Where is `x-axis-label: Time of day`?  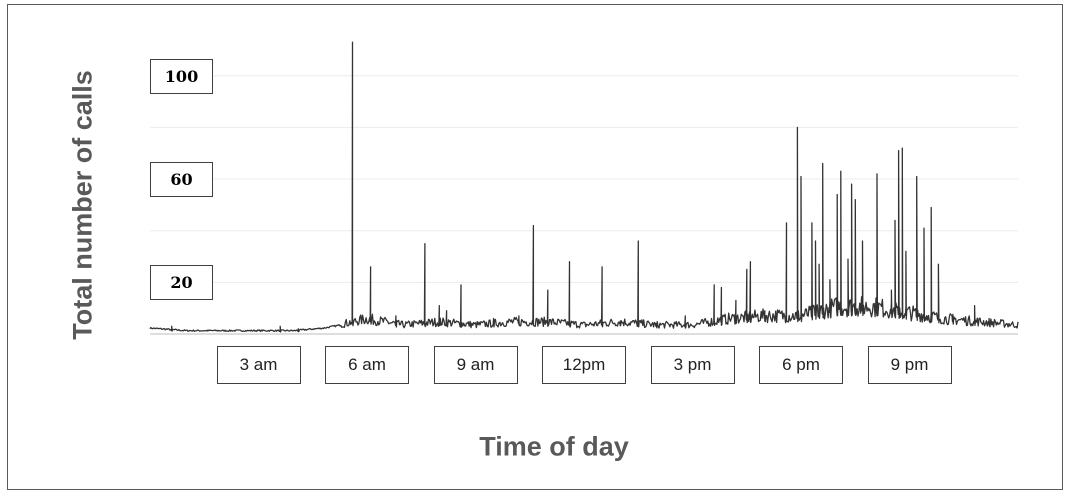
x-axis-label: Time of day is located at coordinates (554, 446).